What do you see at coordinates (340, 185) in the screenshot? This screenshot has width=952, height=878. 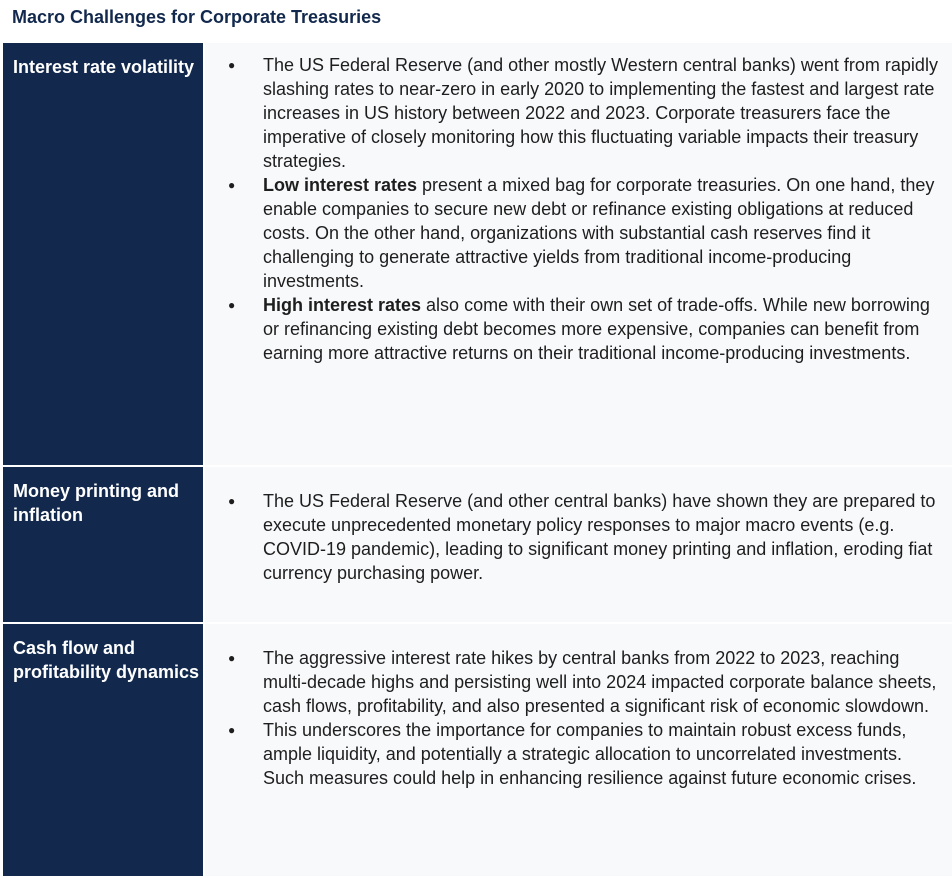 I see `bold-term: Low interest rates` at bounding box center [340, 185].